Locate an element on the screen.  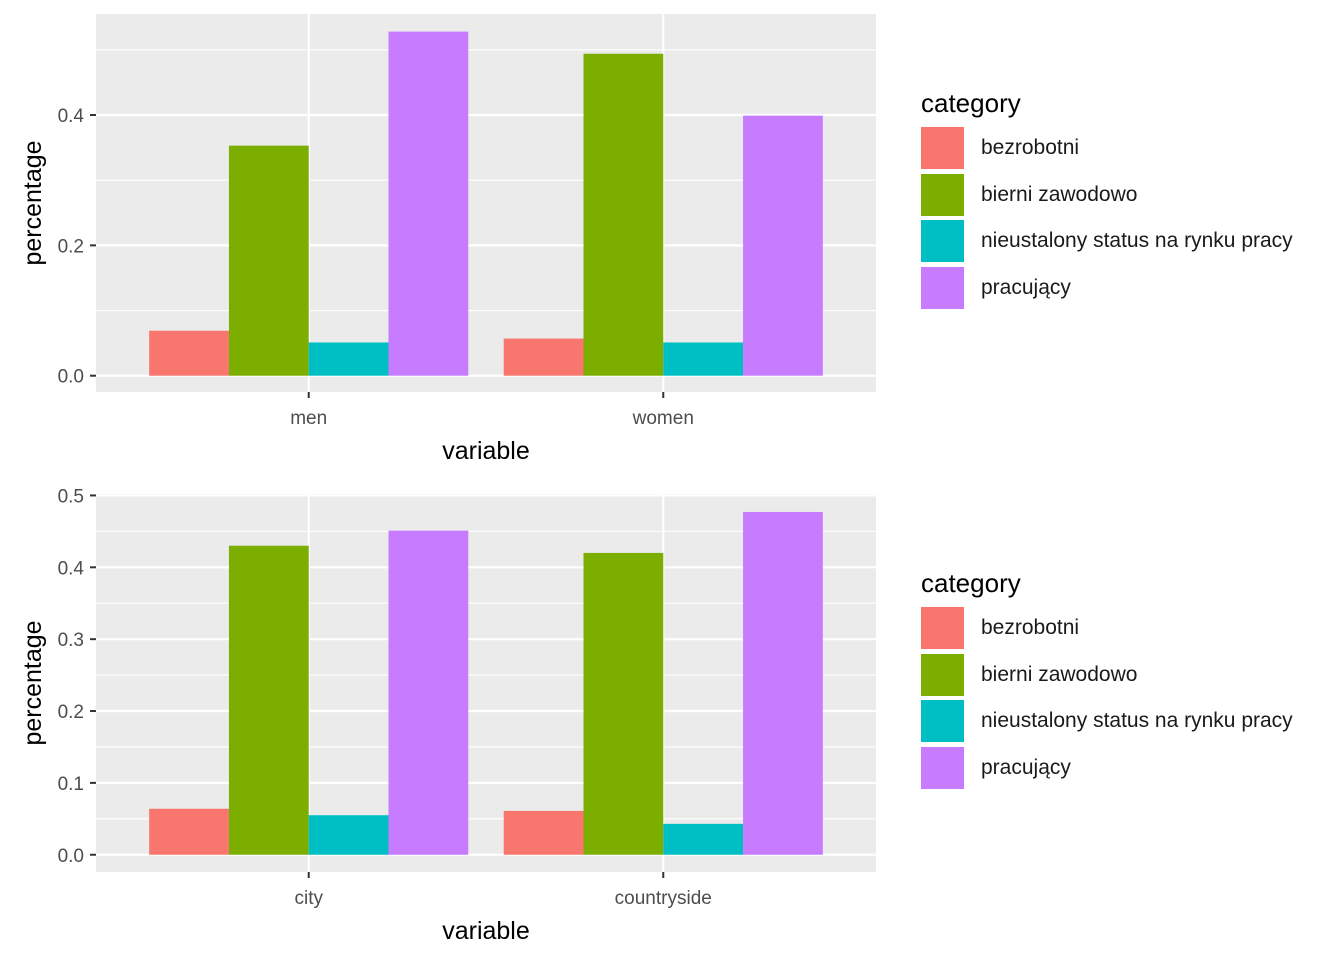
x-tick-label: countryside is located at coordinates (663, 898).